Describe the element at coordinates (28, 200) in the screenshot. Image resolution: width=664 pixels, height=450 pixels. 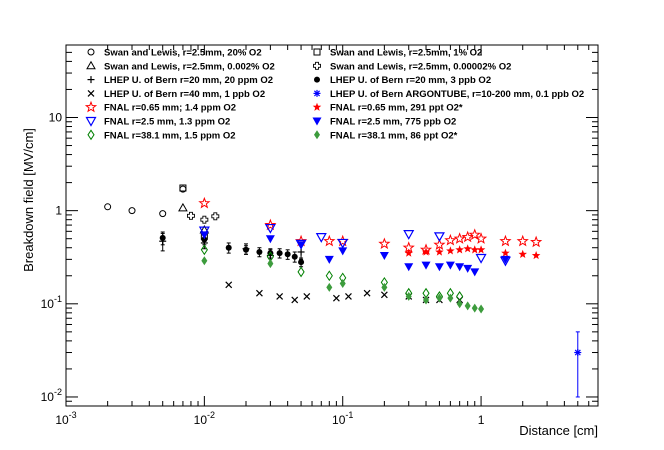
I see `y-axis-title: Breakdown field [MV/cm]` at that location.